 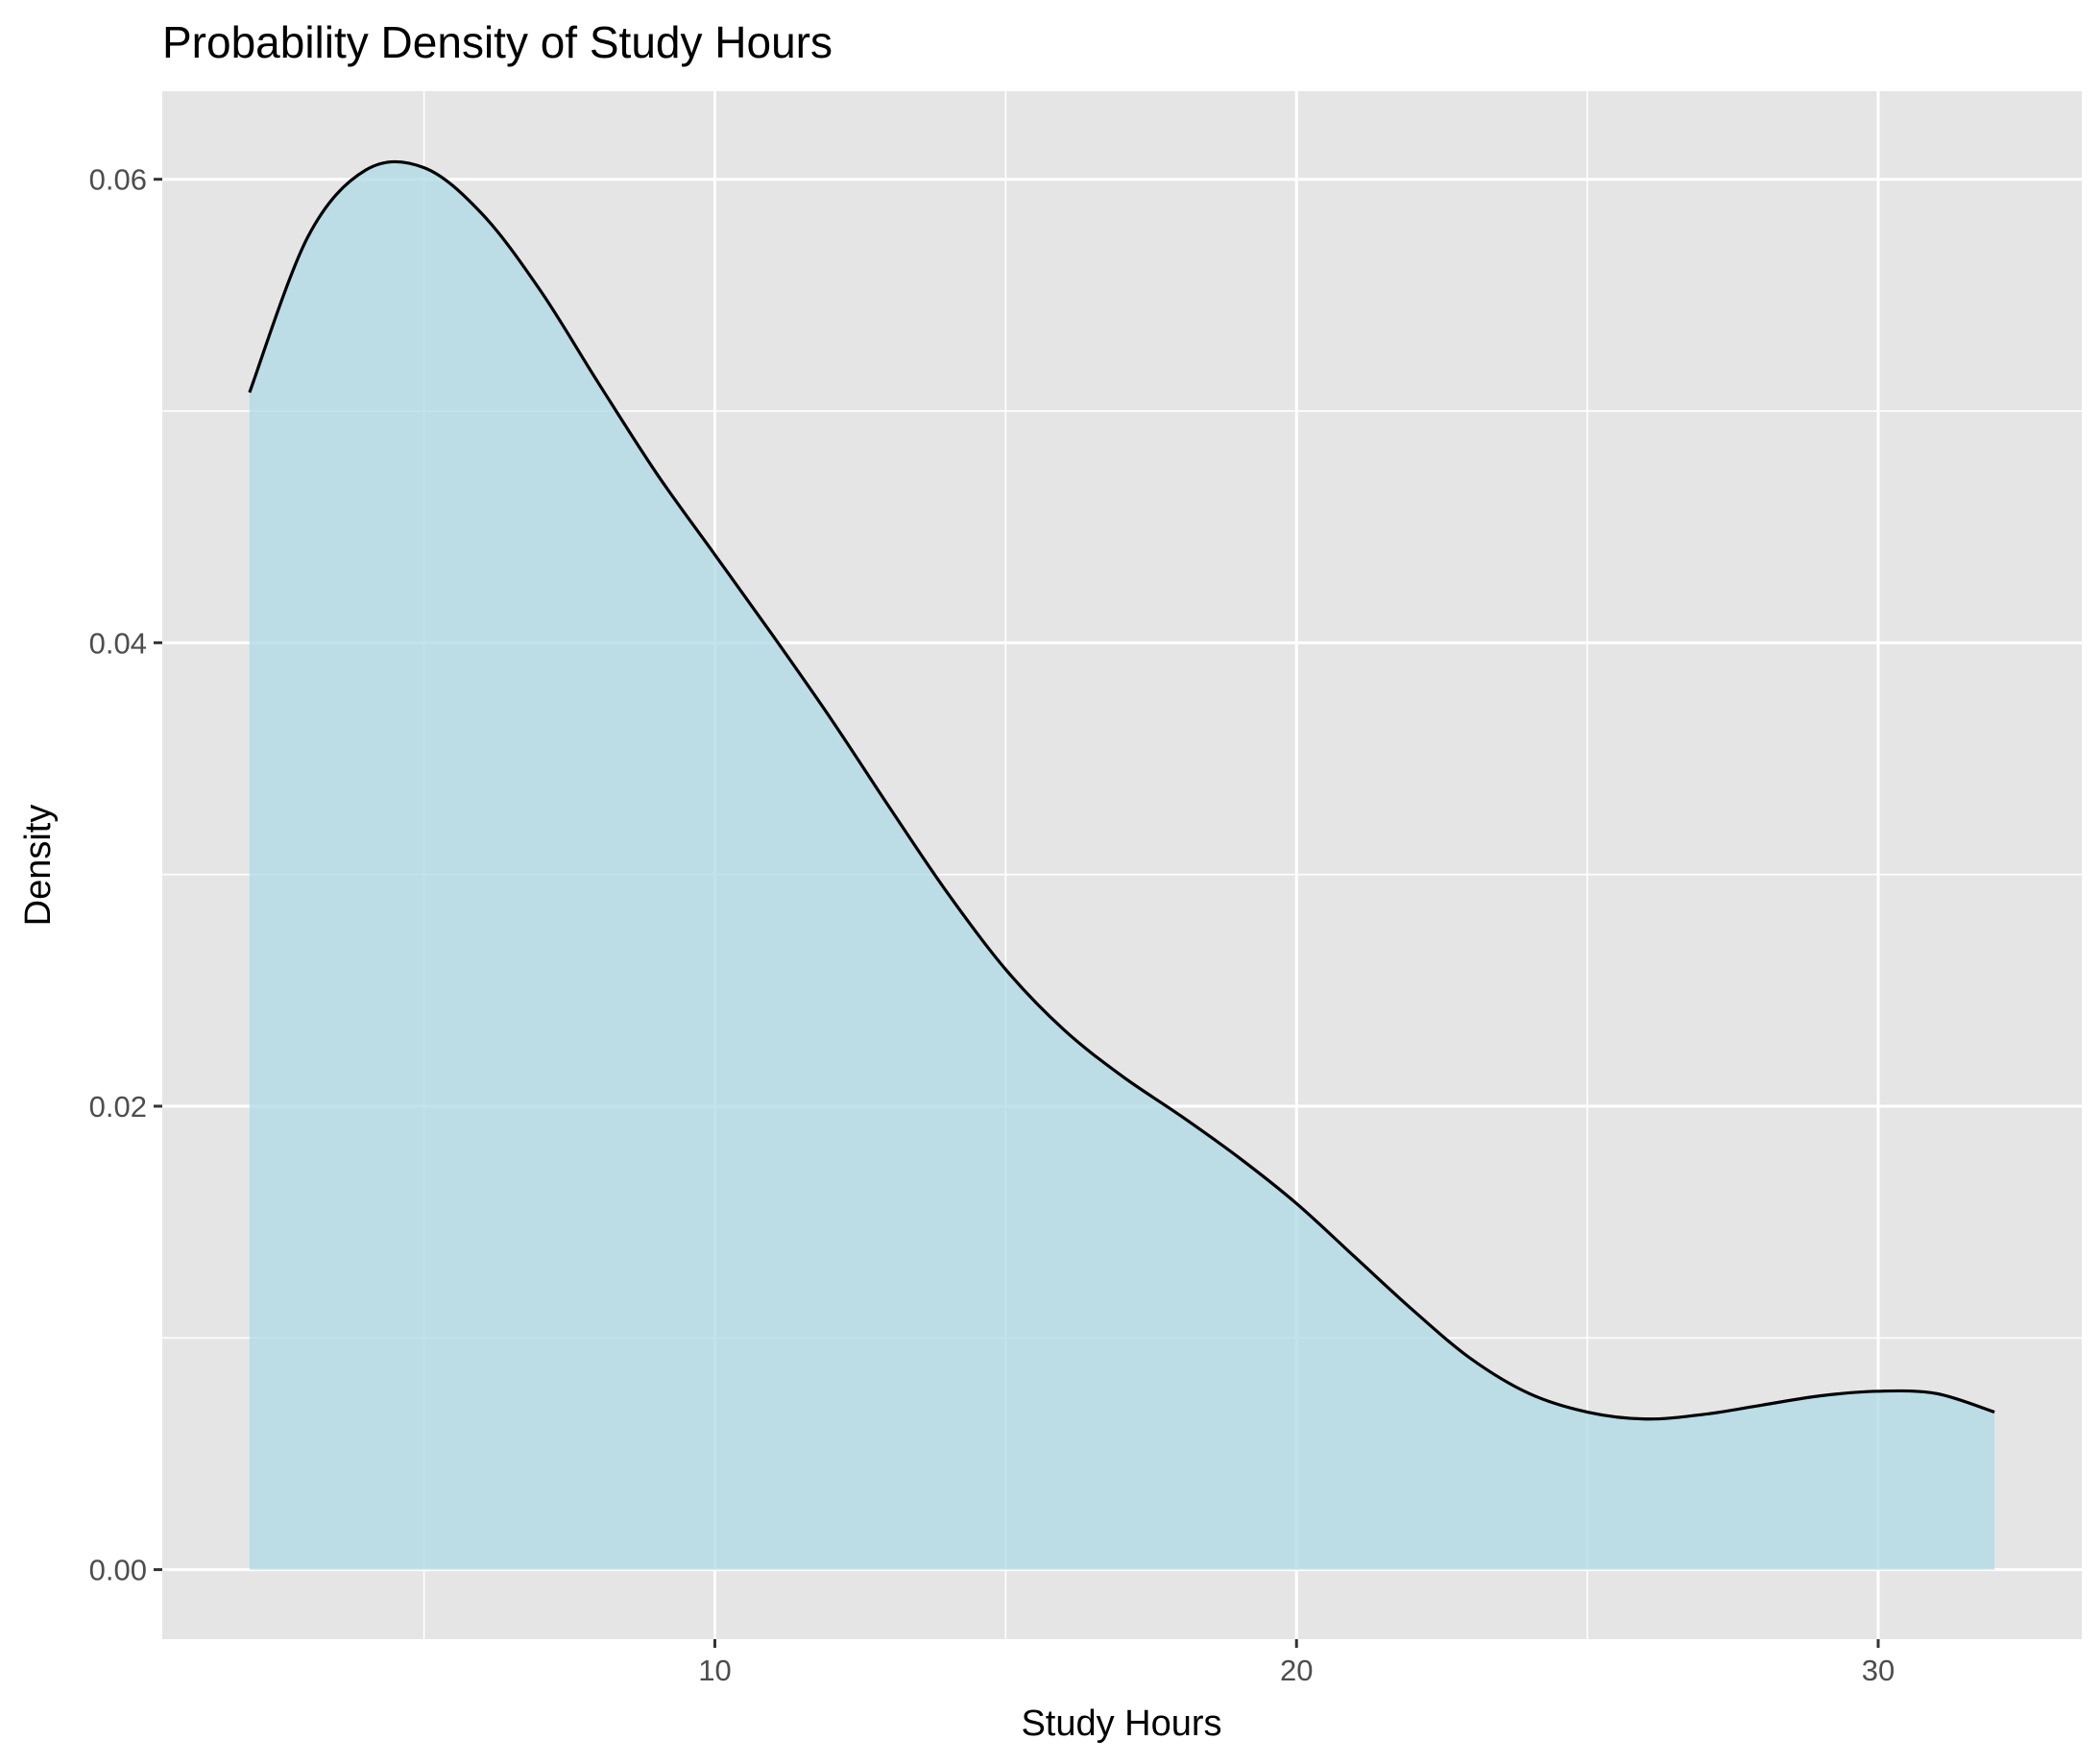 I want to click on y-axis: 0.00 0.02 0.04 0.06, so click(x=125, y=875).